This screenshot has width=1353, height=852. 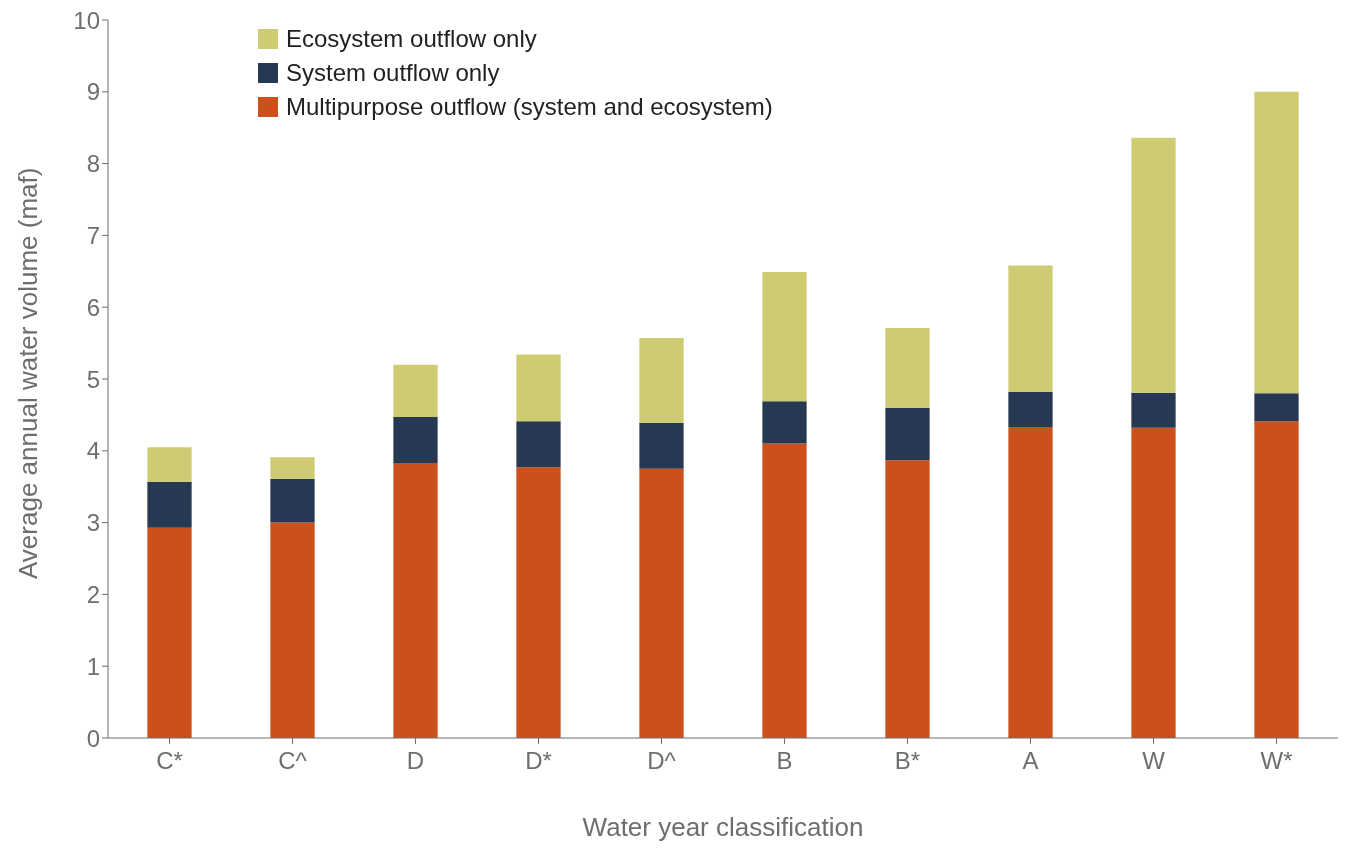 I want to click on x-tick-label: D, so click(x=415, y=761).